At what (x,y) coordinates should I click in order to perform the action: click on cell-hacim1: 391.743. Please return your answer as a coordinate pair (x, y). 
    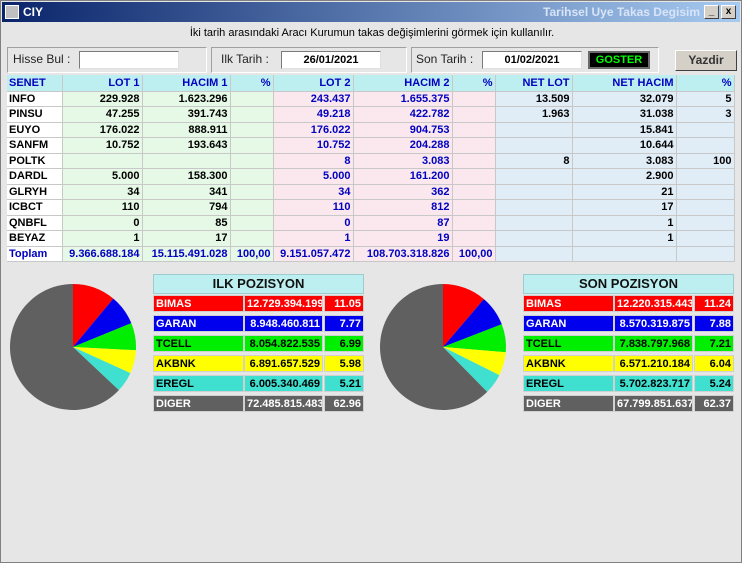
    Looking at the image, I should click on (186, 114).